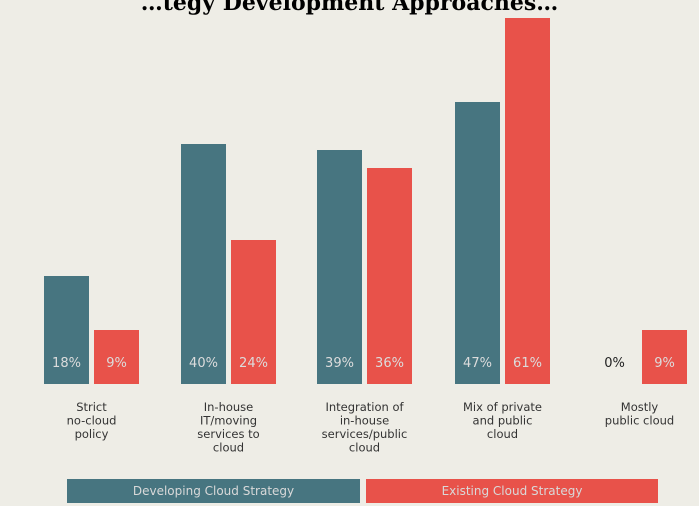 The height and width of the screenshot is (506, 699). I want to click on bar-label-existing-1: 24%, so click(253, 363).